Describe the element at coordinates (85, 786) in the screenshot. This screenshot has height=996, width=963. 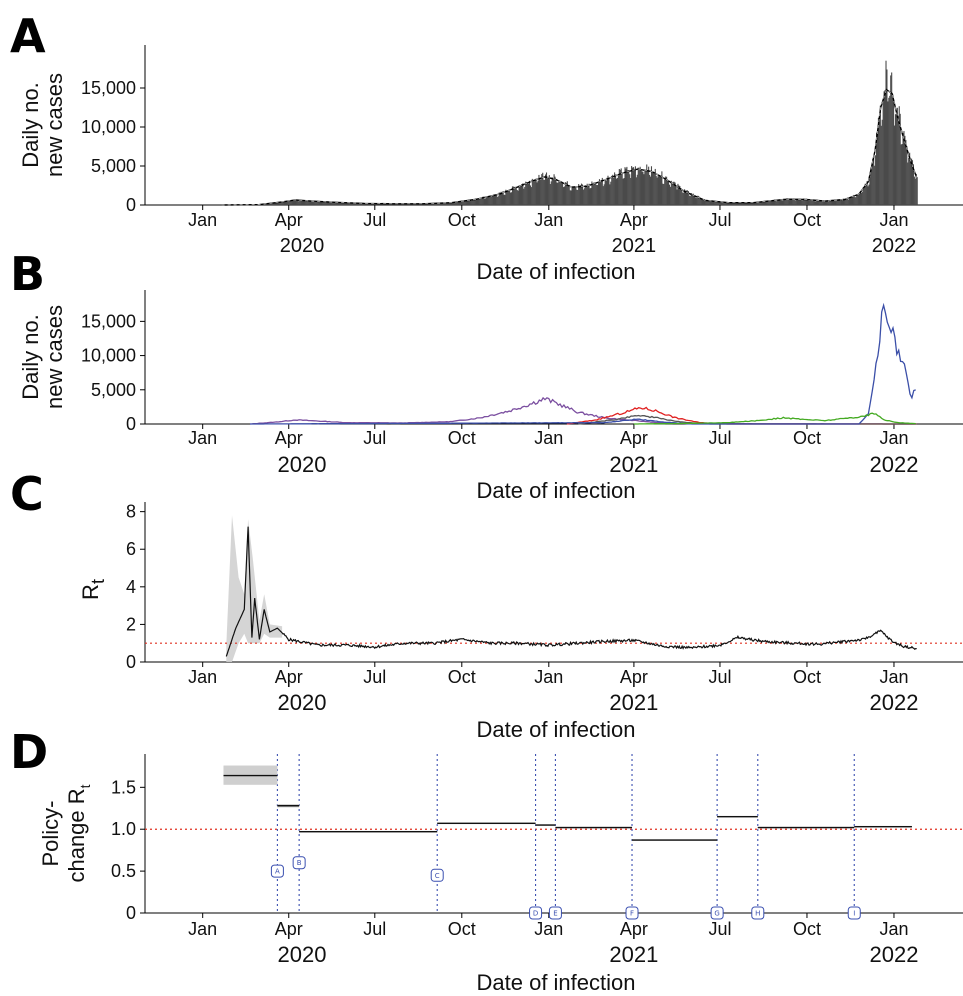
I see `y-axis-label-subscript: t` at that location.